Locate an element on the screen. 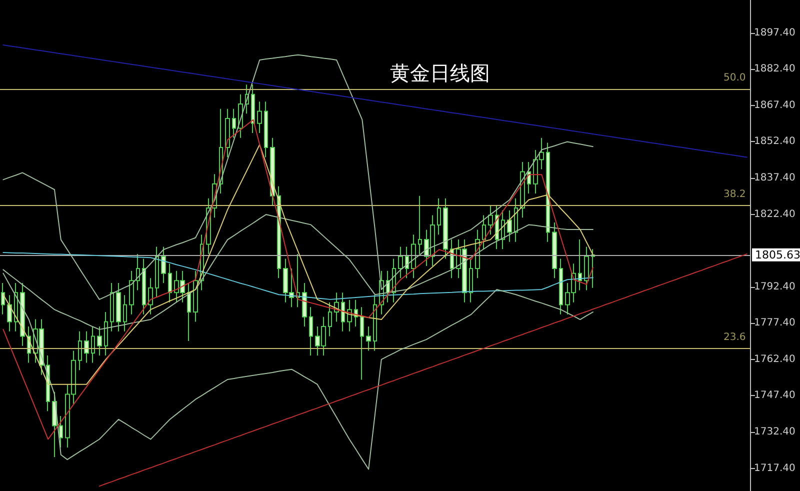 The image size is (800, 491). y-tick-label: 1837.40 is located at coordinates (775, 178).